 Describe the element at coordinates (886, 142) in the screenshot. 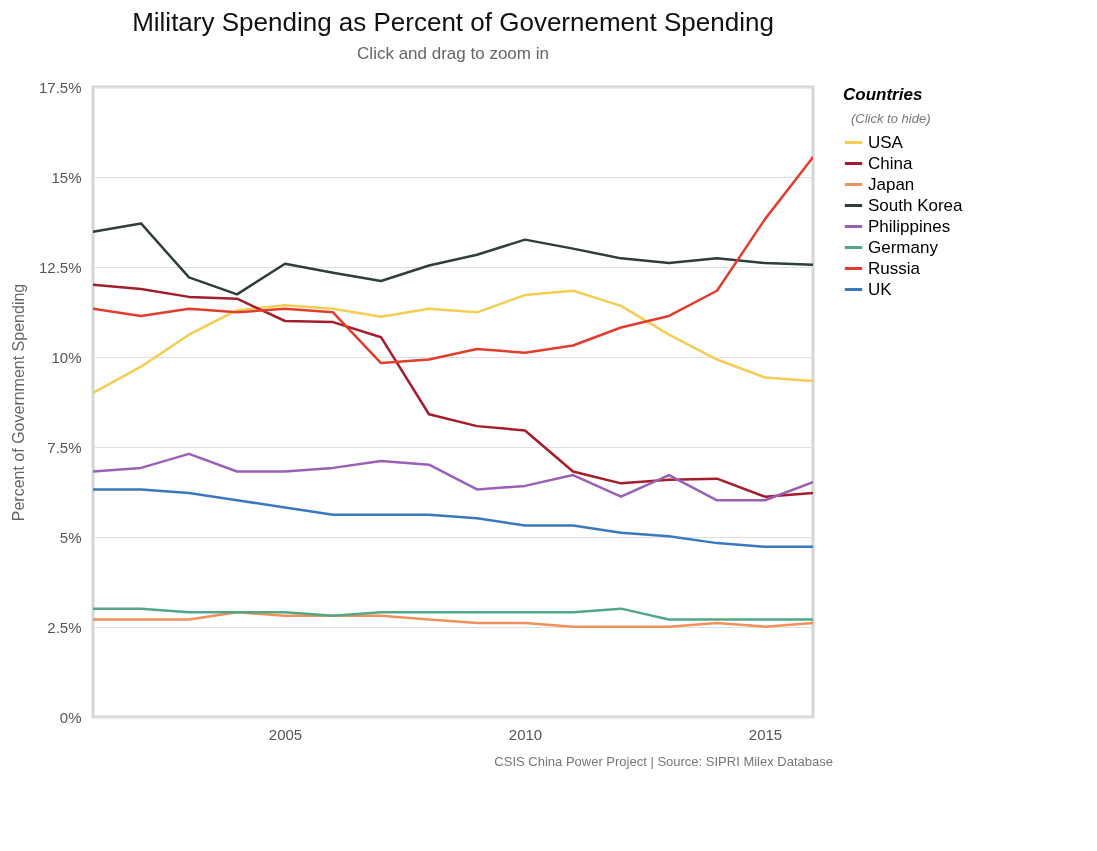

I see `legend-label: USA` at that location.